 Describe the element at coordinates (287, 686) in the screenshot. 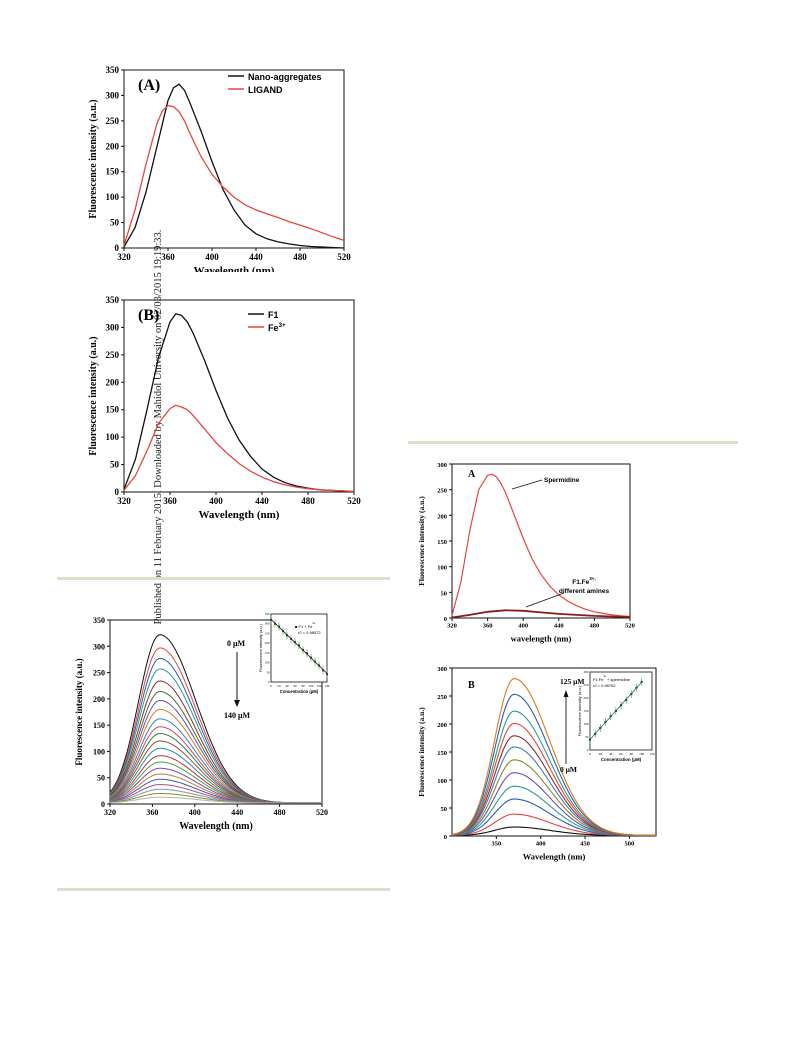

I see `inset-x-tick-label: 40` at that location.